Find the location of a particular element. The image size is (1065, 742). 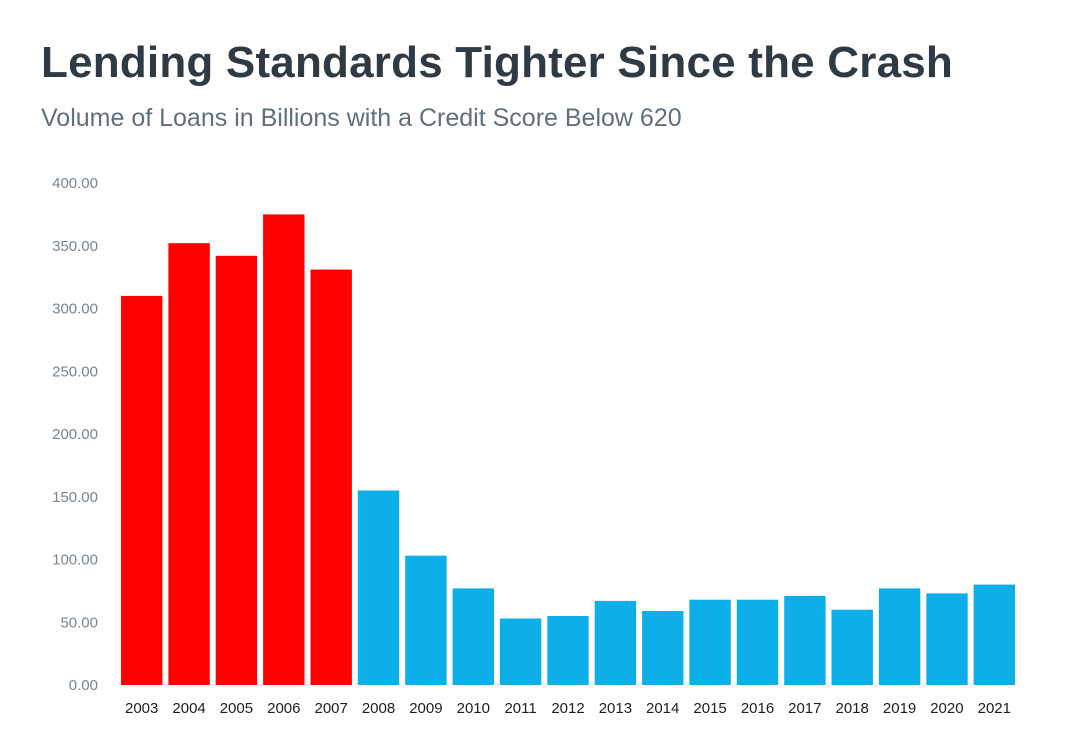

y-tick-label: 400.00 is located at coordinates (75, 183).